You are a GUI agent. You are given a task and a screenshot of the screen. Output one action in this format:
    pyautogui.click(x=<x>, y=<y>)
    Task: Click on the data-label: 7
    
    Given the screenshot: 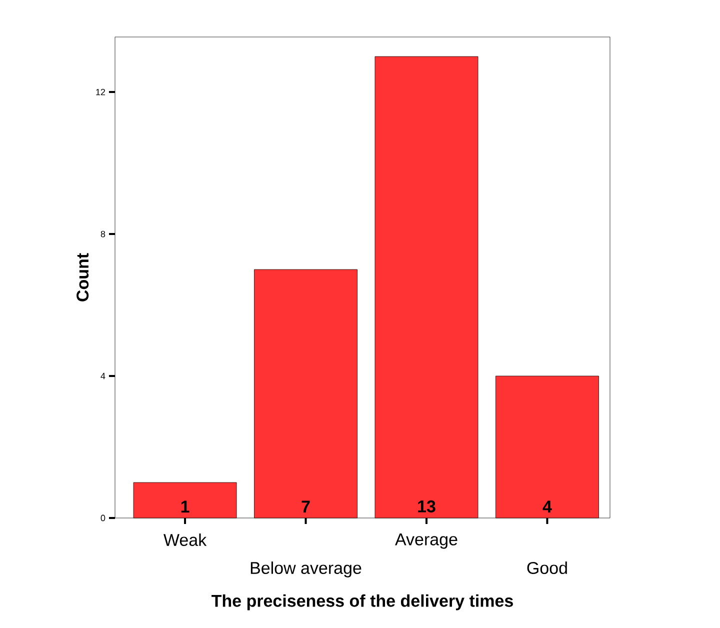 What is the action you would take?
    pyautogui.click(x=306, y=506)
    